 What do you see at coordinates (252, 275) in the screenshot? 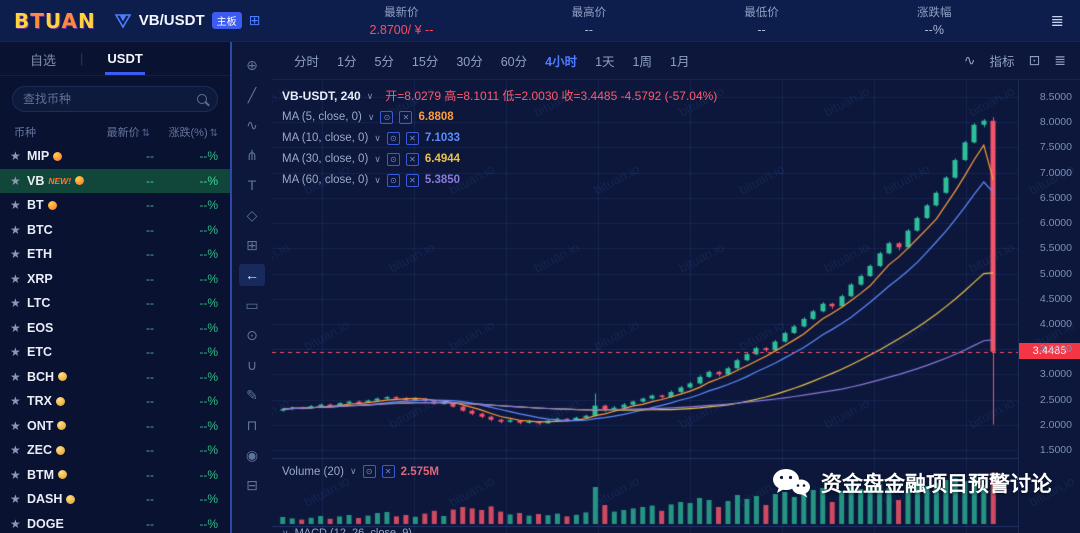
I see `collapse-panel-tool-icon: ←` at bounding box center [252, 275].